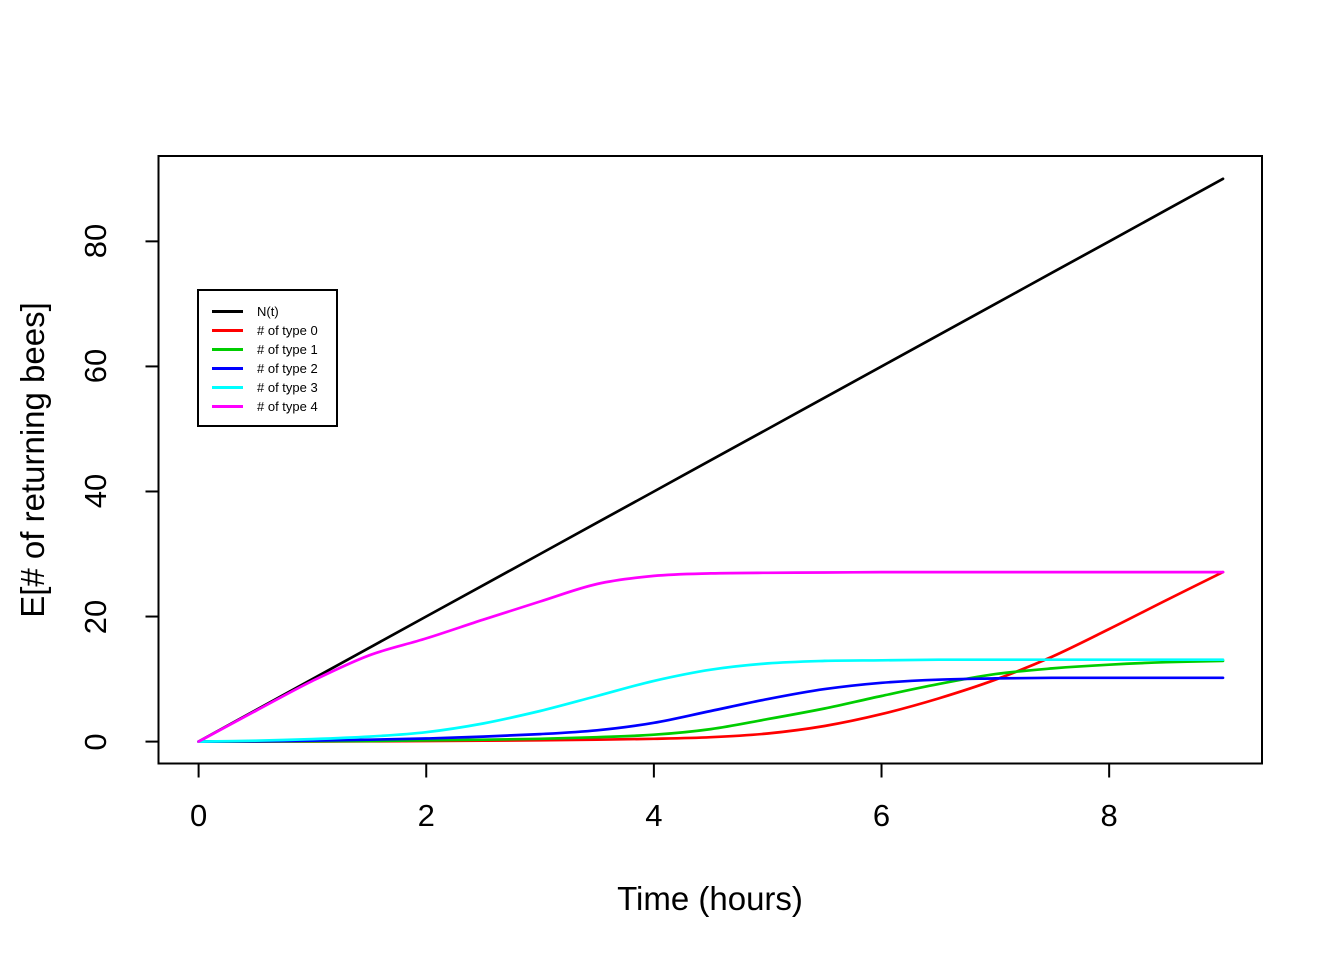  I want to click on y-tick-label-0: 0, so click(95, 741).